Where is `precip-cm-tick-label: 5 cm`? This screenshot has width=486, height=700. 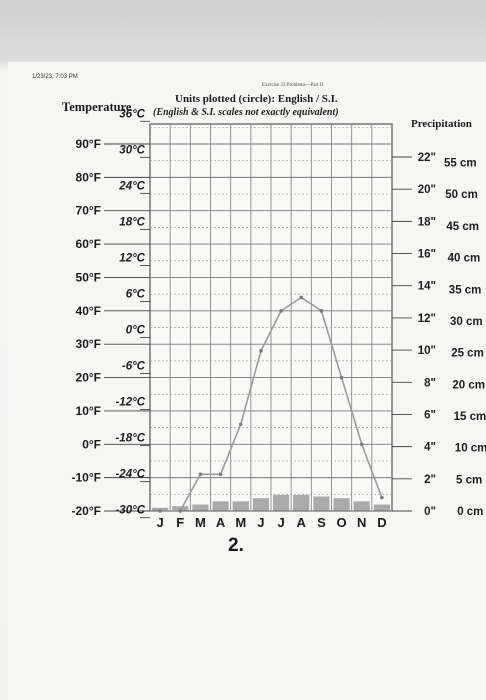
precip-cm-tick-label: 5 cm is located at coordinates (469, 480).